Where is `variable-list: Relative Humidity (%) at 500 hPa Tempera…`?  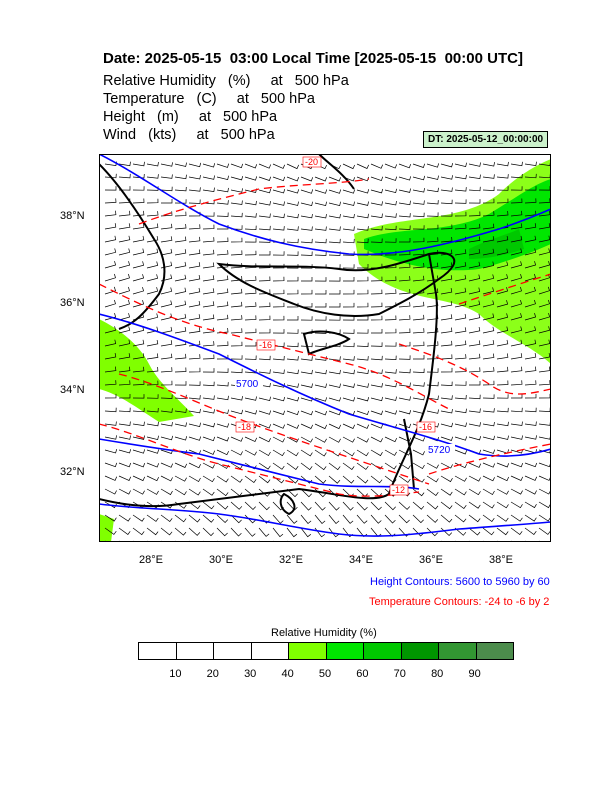 variable-list: Relative Humidity (%) at 500 hPa Tempera… is located at coordinates (226, 108).